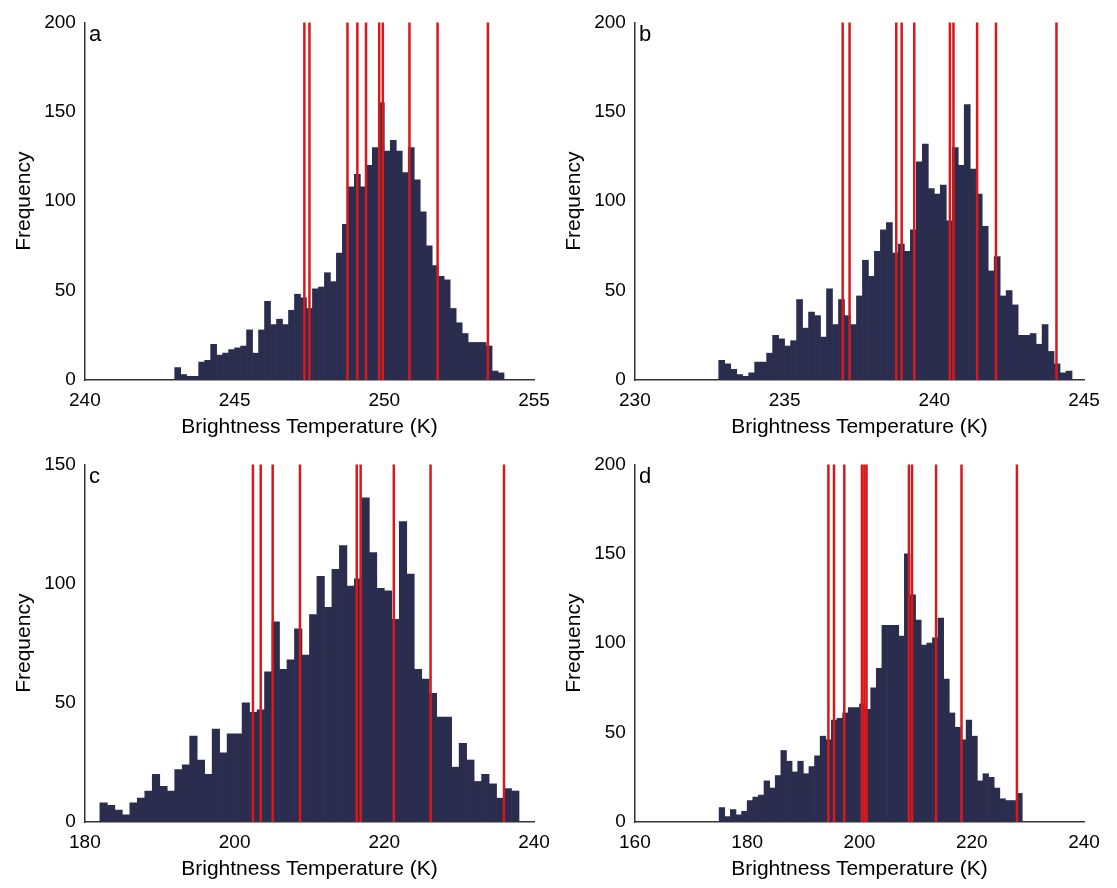  What do you see at coordinates (645, 476) in the screenshot?
I see `annotation: d` at bounding box center [645, 476].